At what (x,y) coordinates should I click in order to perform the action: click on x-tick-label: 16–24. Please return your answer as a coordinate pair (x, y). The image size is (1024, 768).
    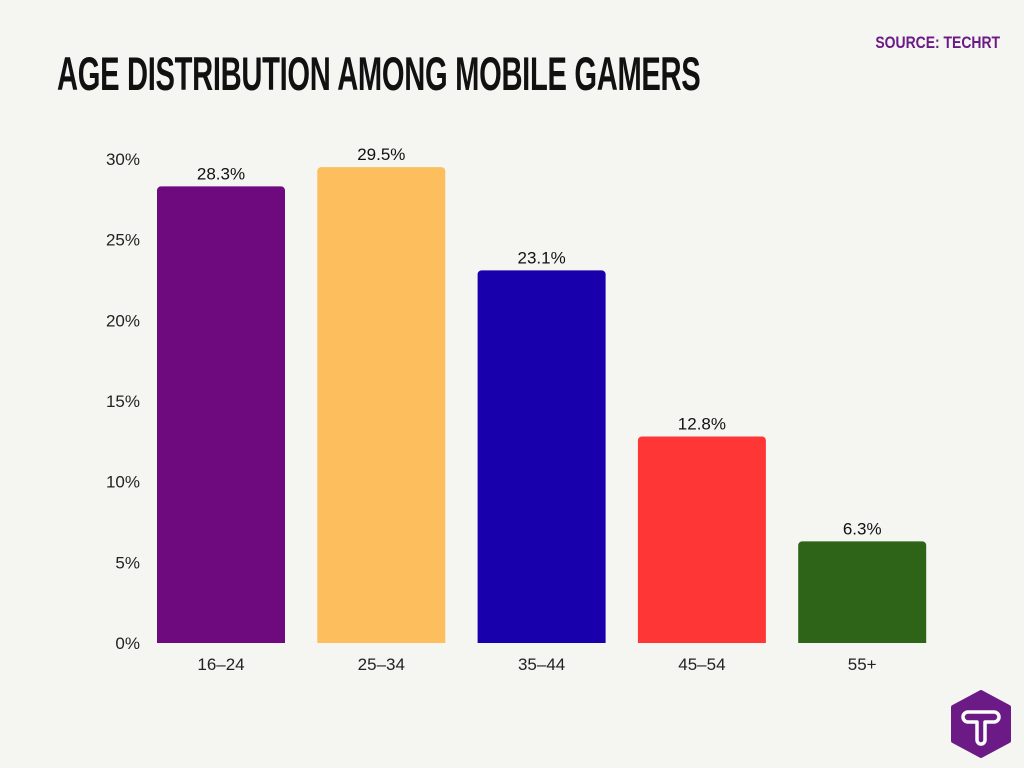
    Looking at the image, I should click on (220, 664).